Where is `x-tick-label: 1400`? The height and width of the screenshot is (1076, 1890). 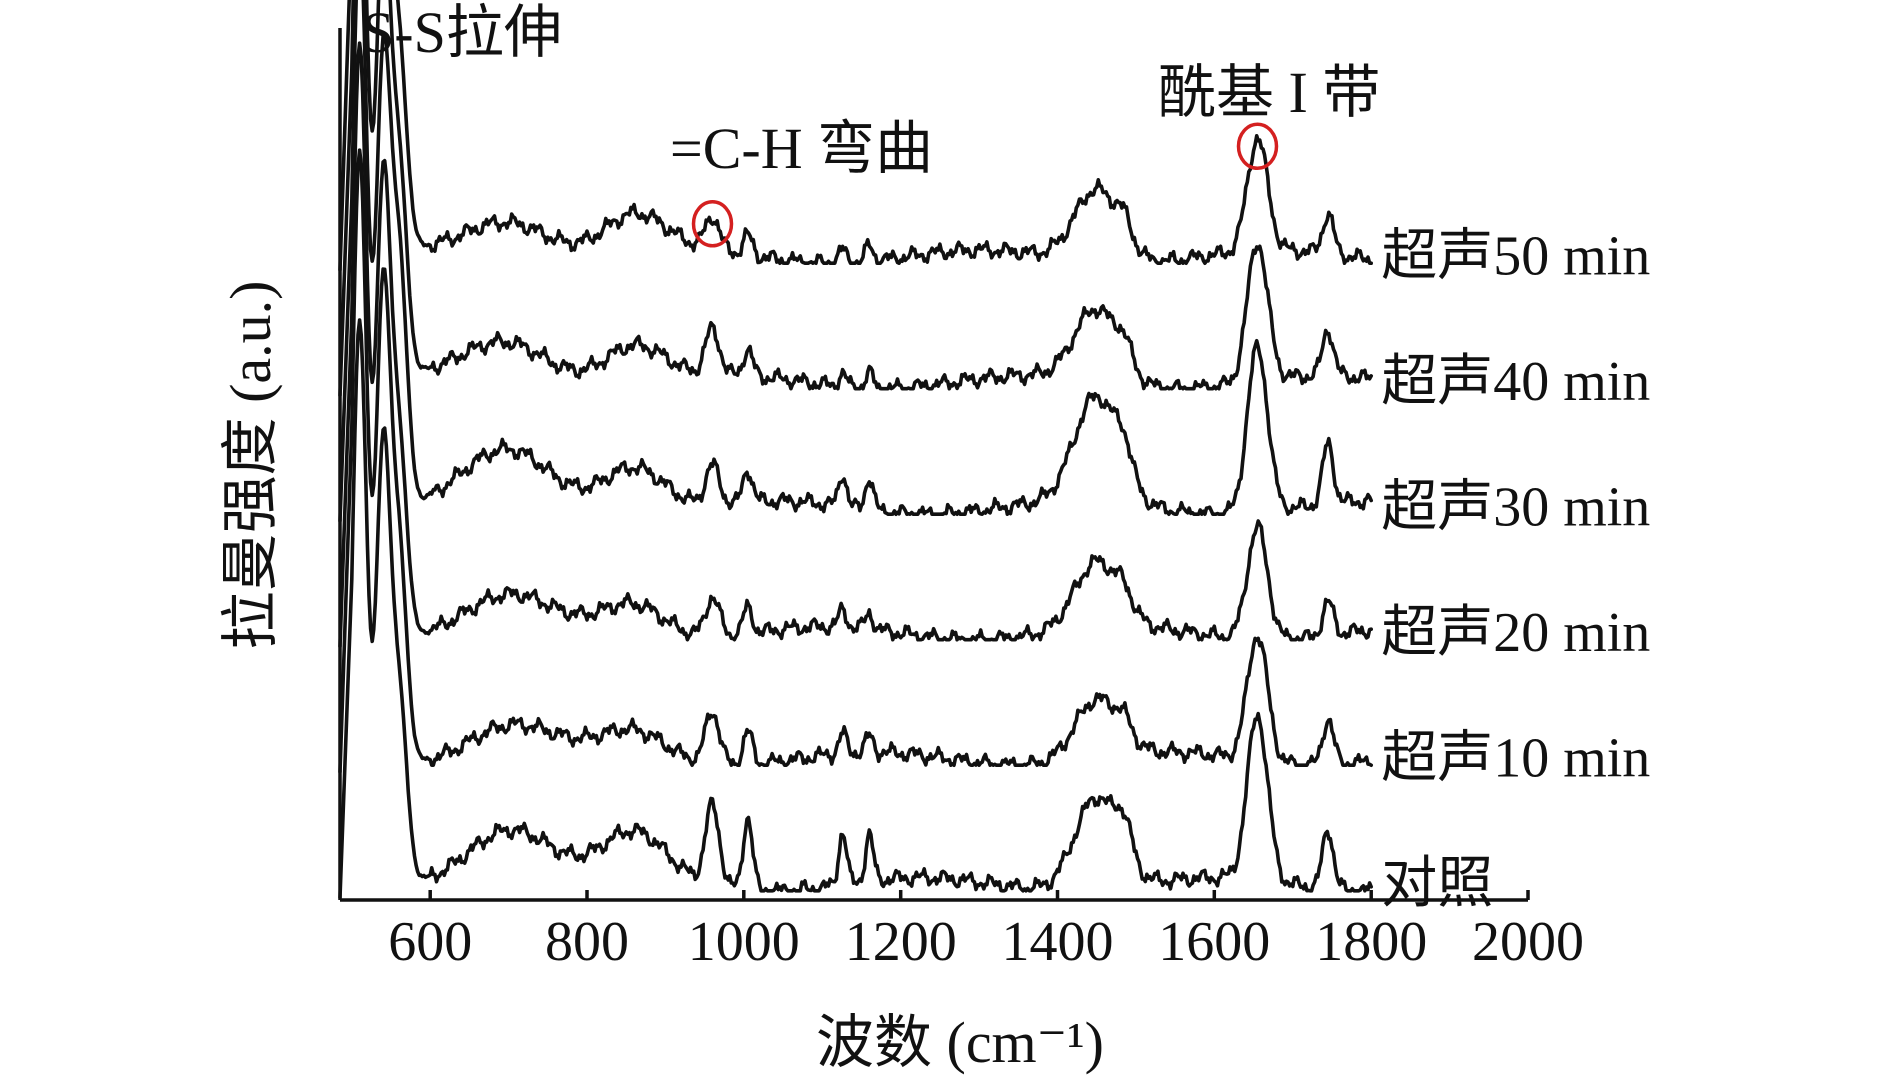
x-tick-label: 1400 is located at coordinates (1058, 942).